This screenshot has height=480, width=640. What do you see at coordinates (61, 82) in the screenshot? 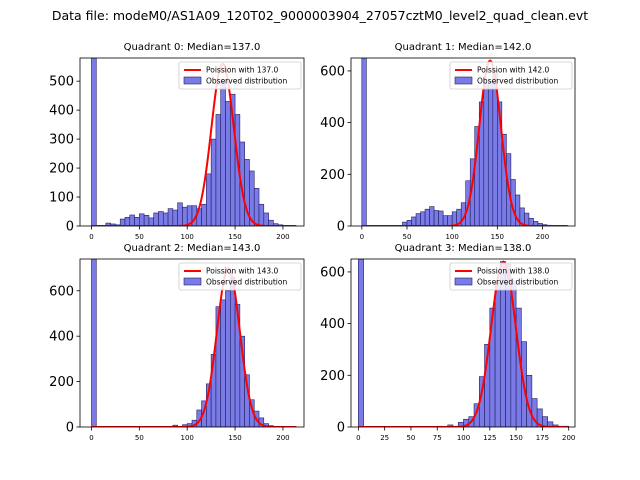
I see `y-tick-label: 500` at bounding box center [61, 82].